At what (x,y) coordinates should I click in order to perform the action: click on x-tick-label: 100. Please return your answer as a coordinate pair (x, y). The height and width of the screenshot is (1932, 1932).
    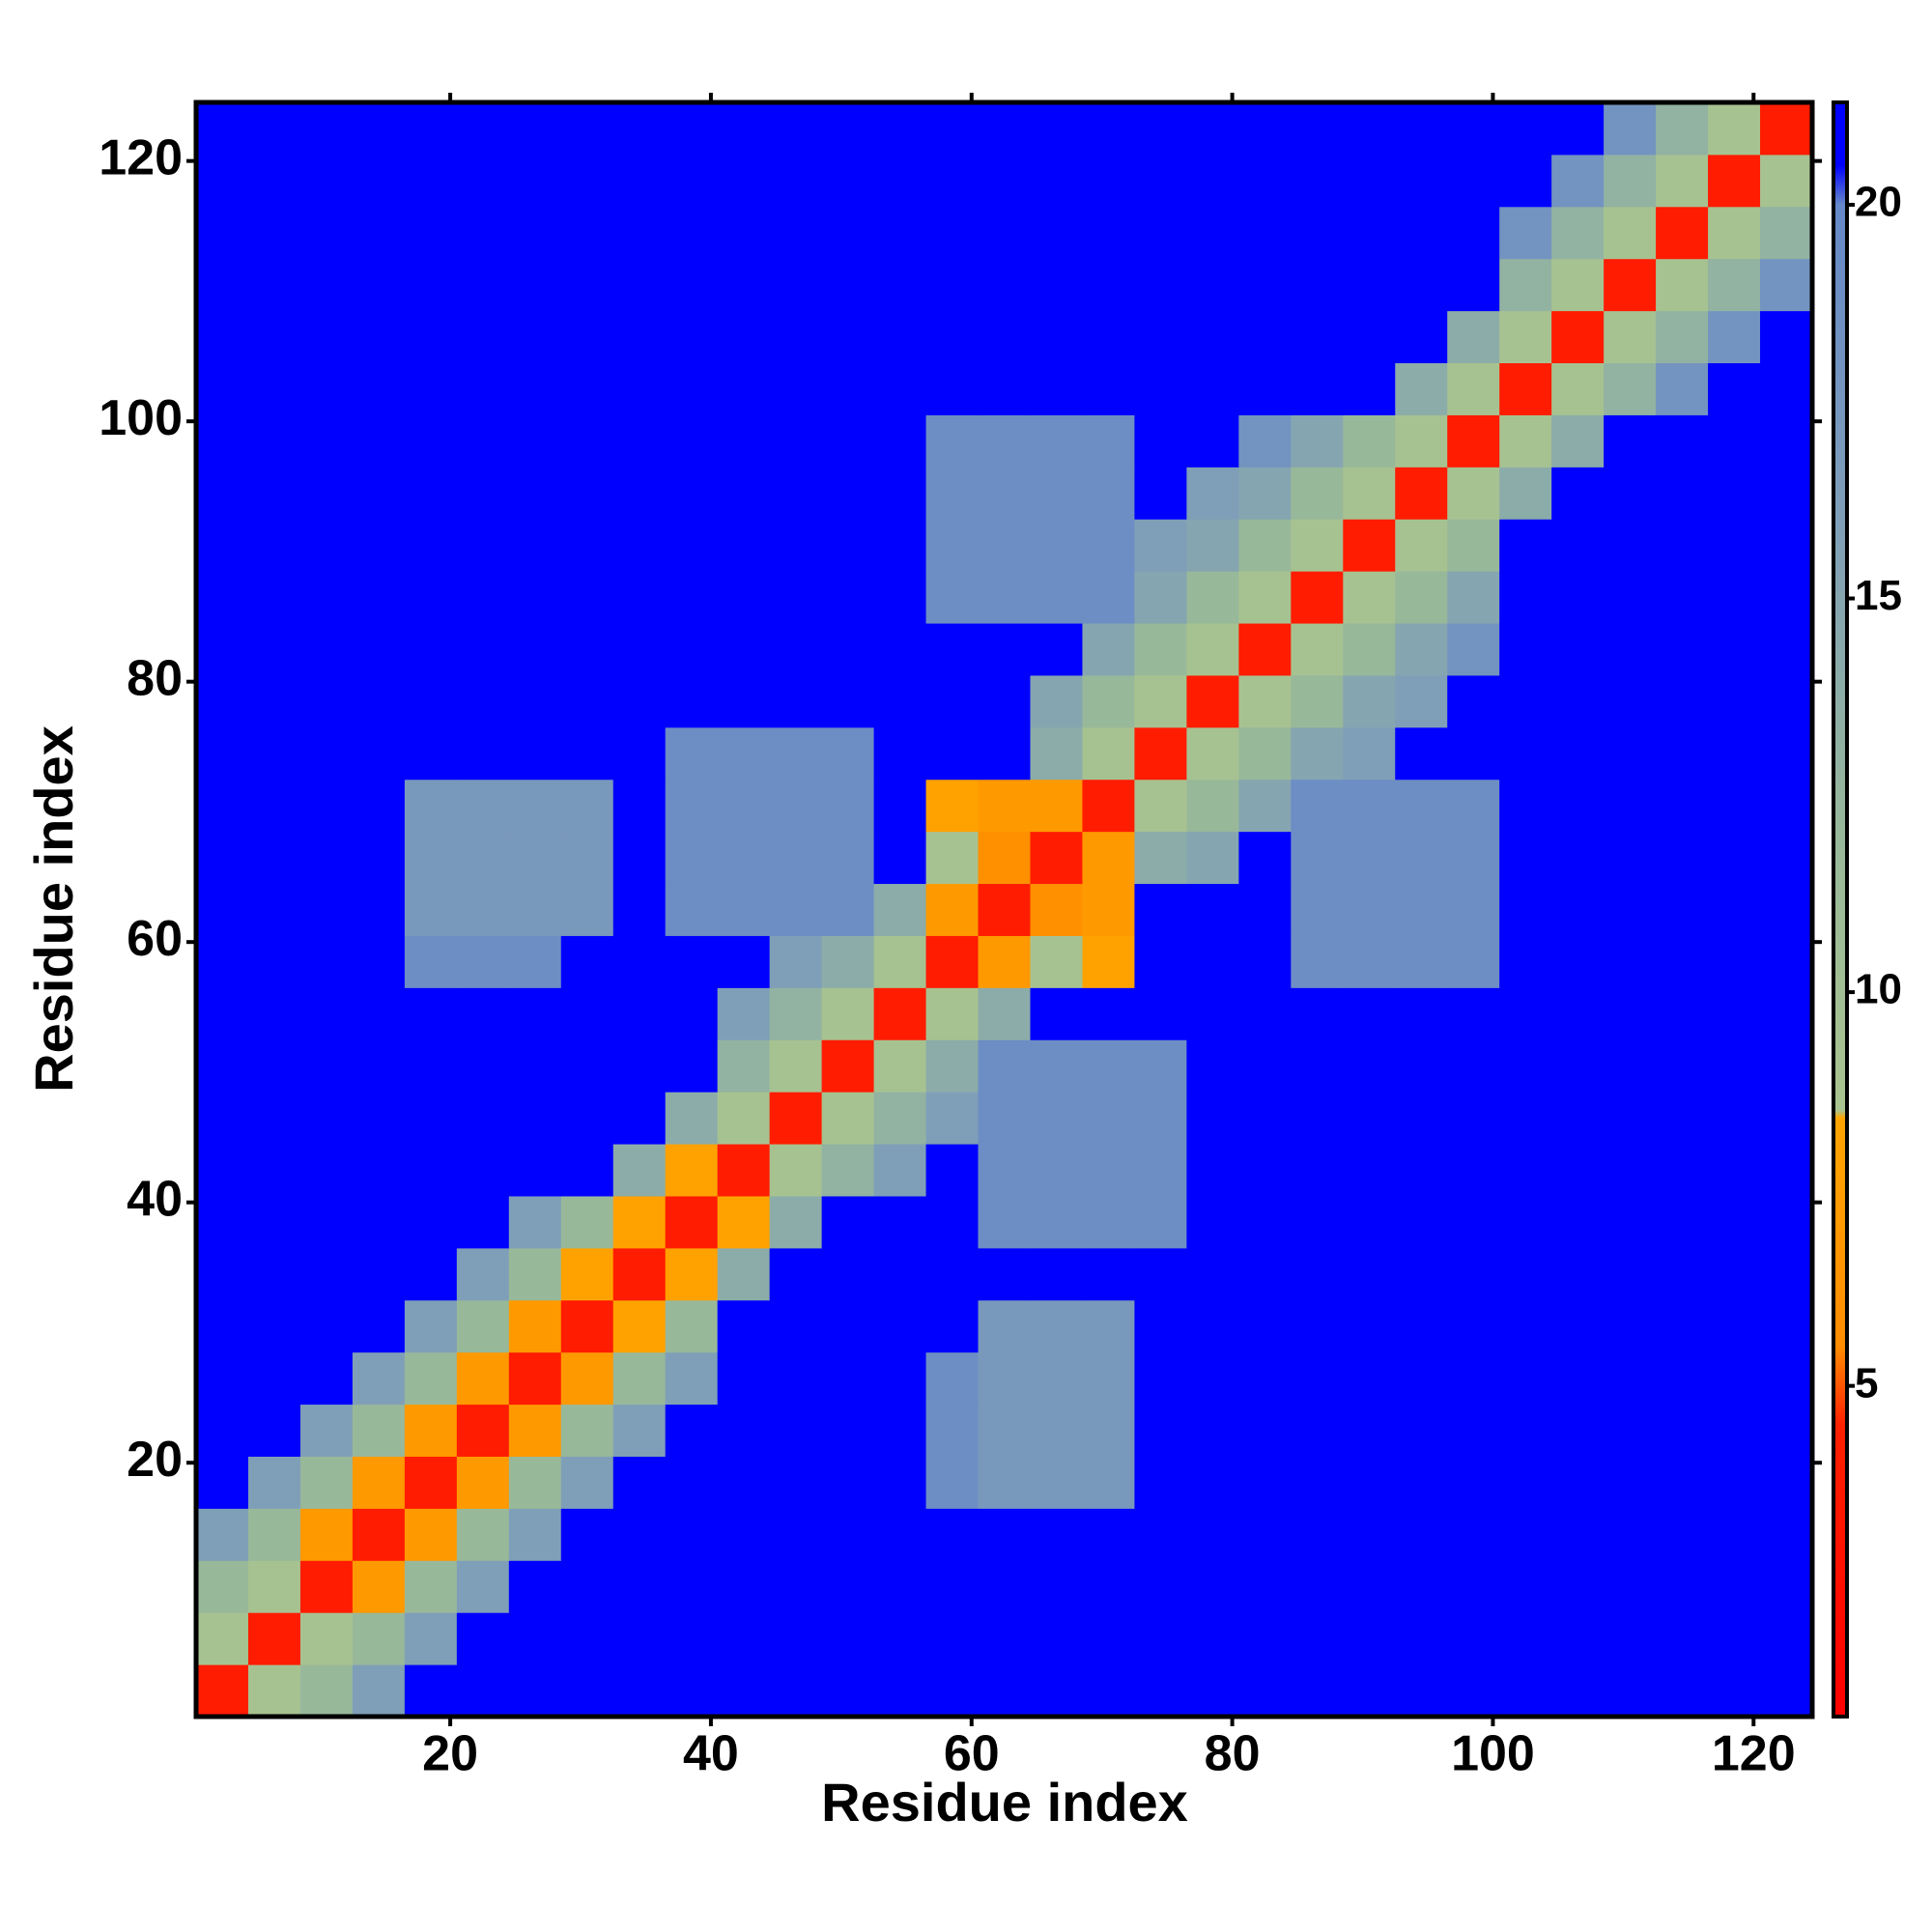
    Looking at the image, I should click on (1493, 1754).